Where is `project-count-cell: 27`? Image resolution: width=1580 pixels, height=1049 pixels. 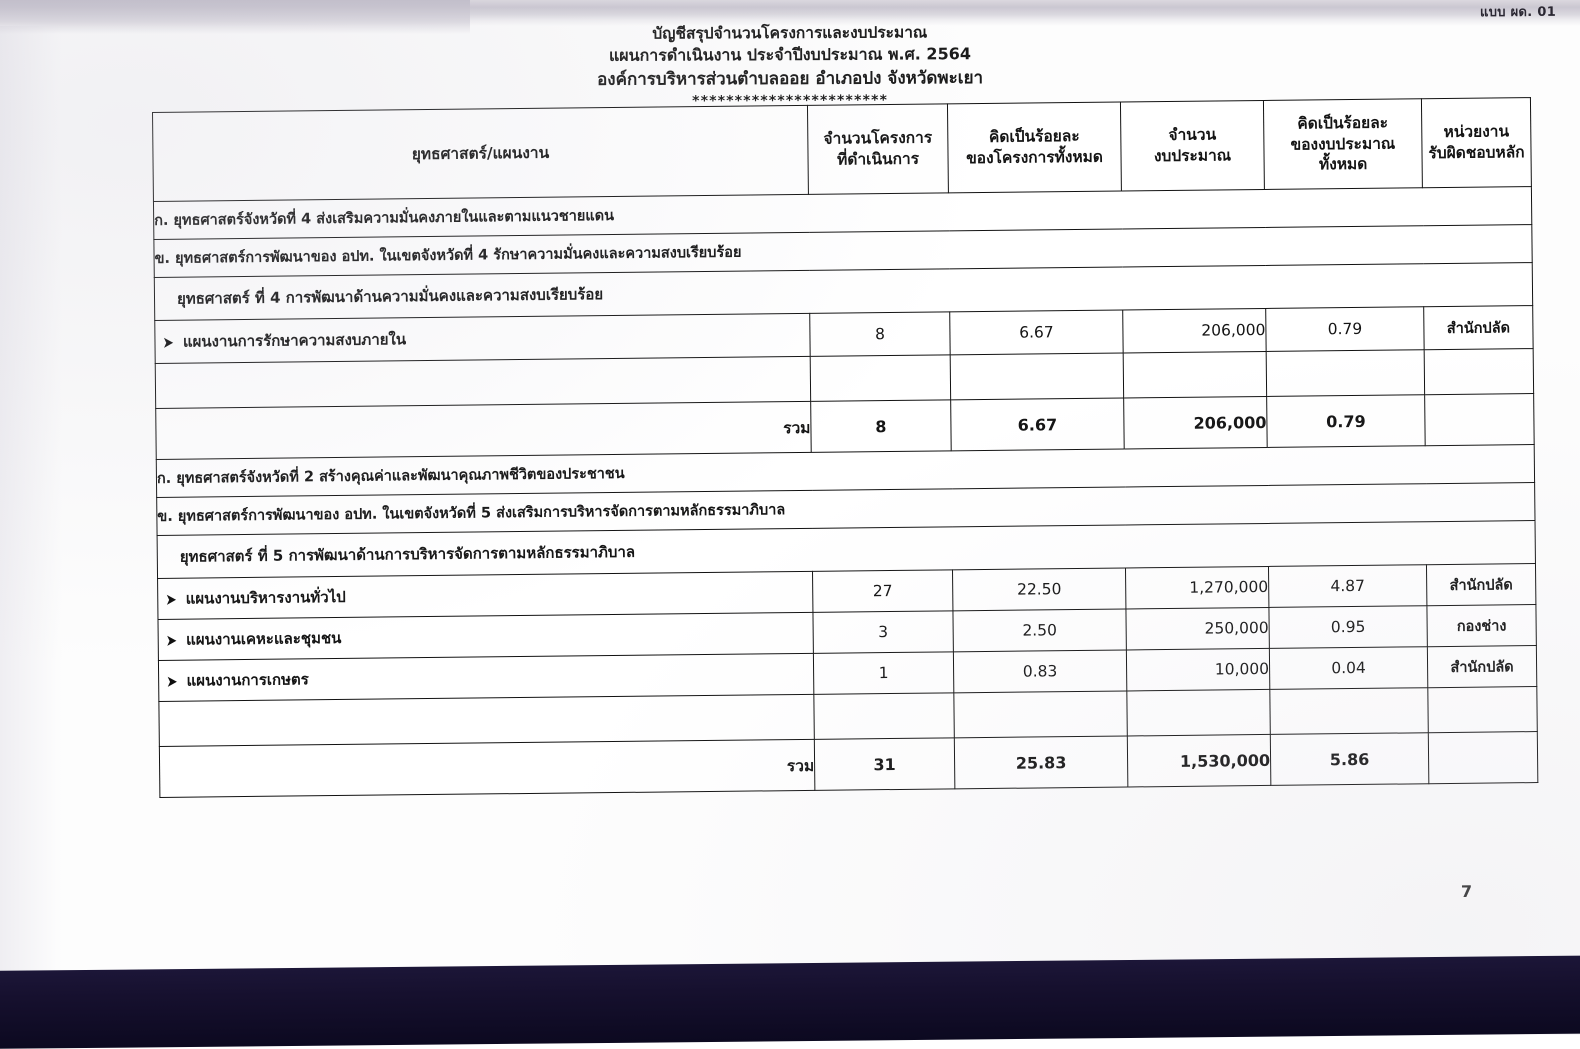
project-count-cell: 27 is located at coordinates (882, 591).